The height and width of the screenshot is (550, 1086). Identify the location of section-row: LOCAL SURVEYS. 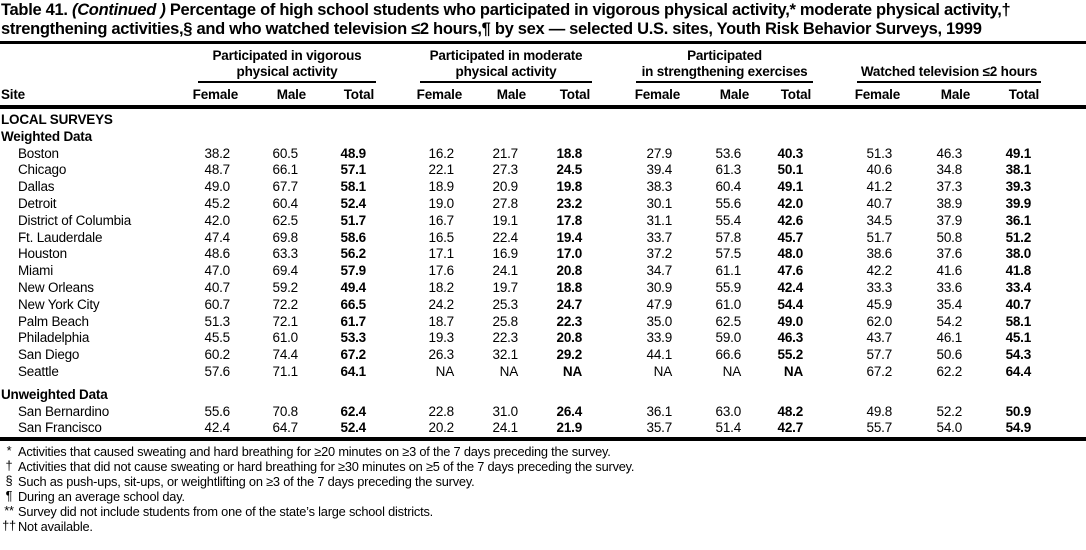
(543, 118).